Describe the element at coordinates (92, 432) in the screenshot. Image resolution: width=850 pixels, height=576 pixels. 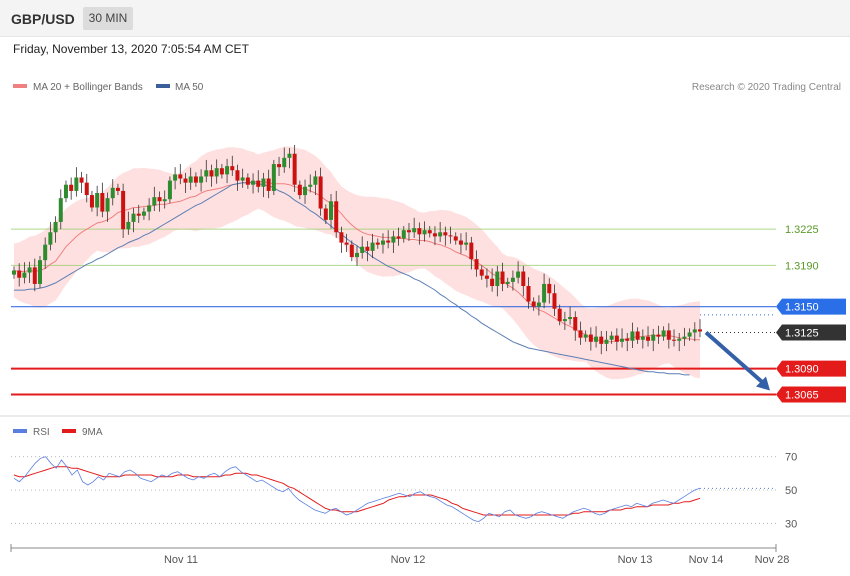
I see `rsi-ma-legend-label: 9MA` at that location.